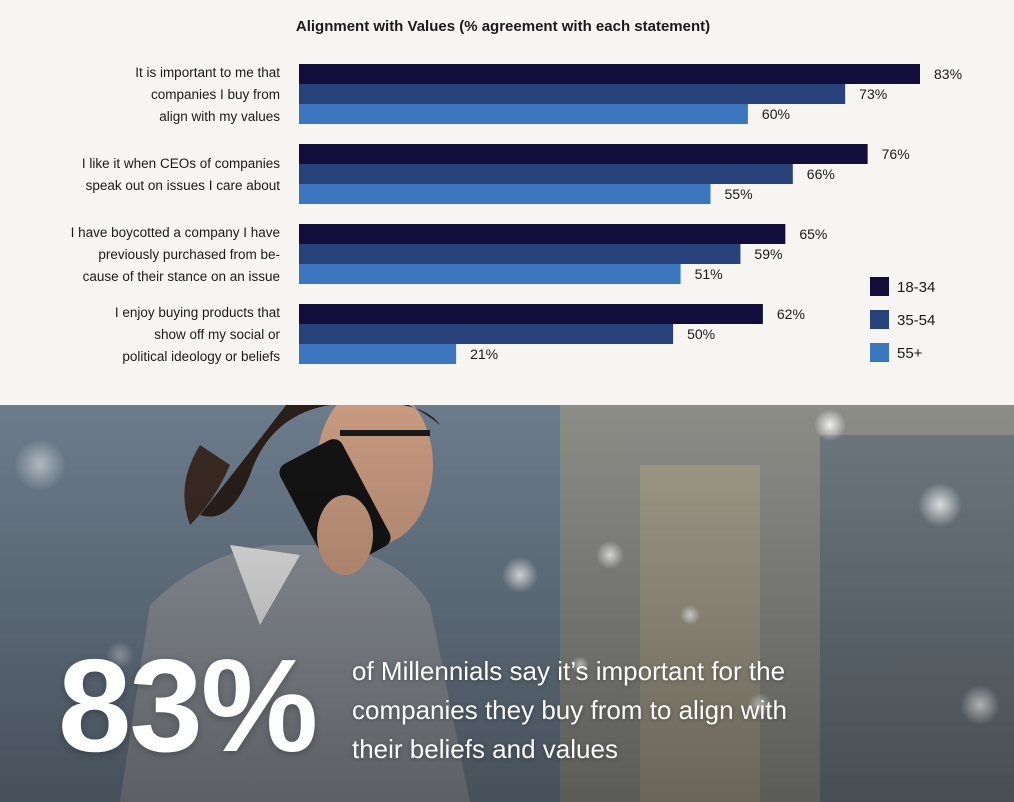 This screenshot has width=1014, height=802. I want to click on data-label: 83%, so click(948, 74).